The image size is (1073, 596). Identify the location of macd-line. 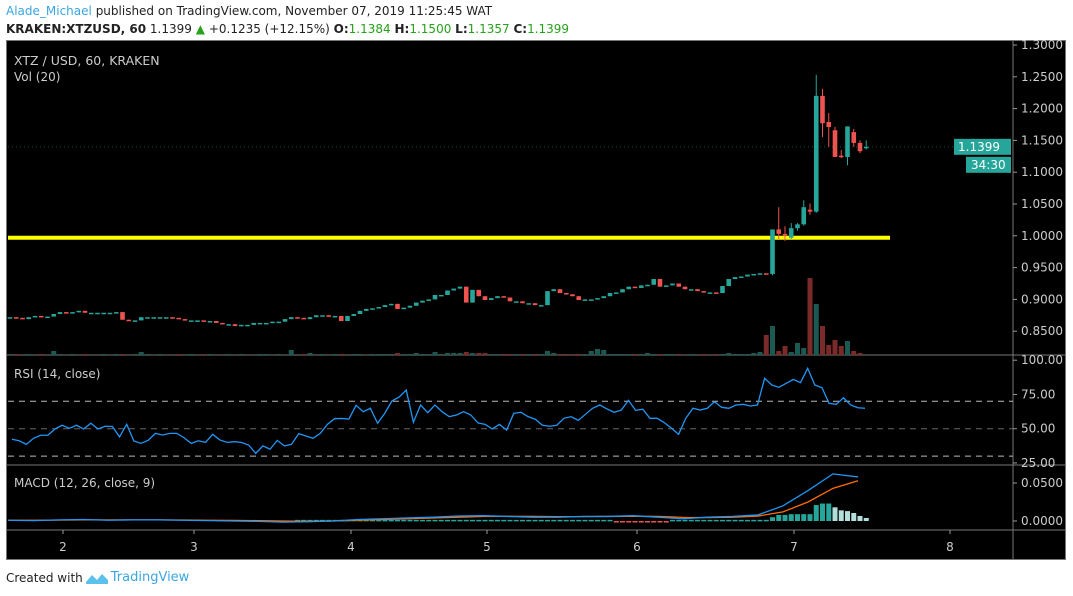
(433, 498).